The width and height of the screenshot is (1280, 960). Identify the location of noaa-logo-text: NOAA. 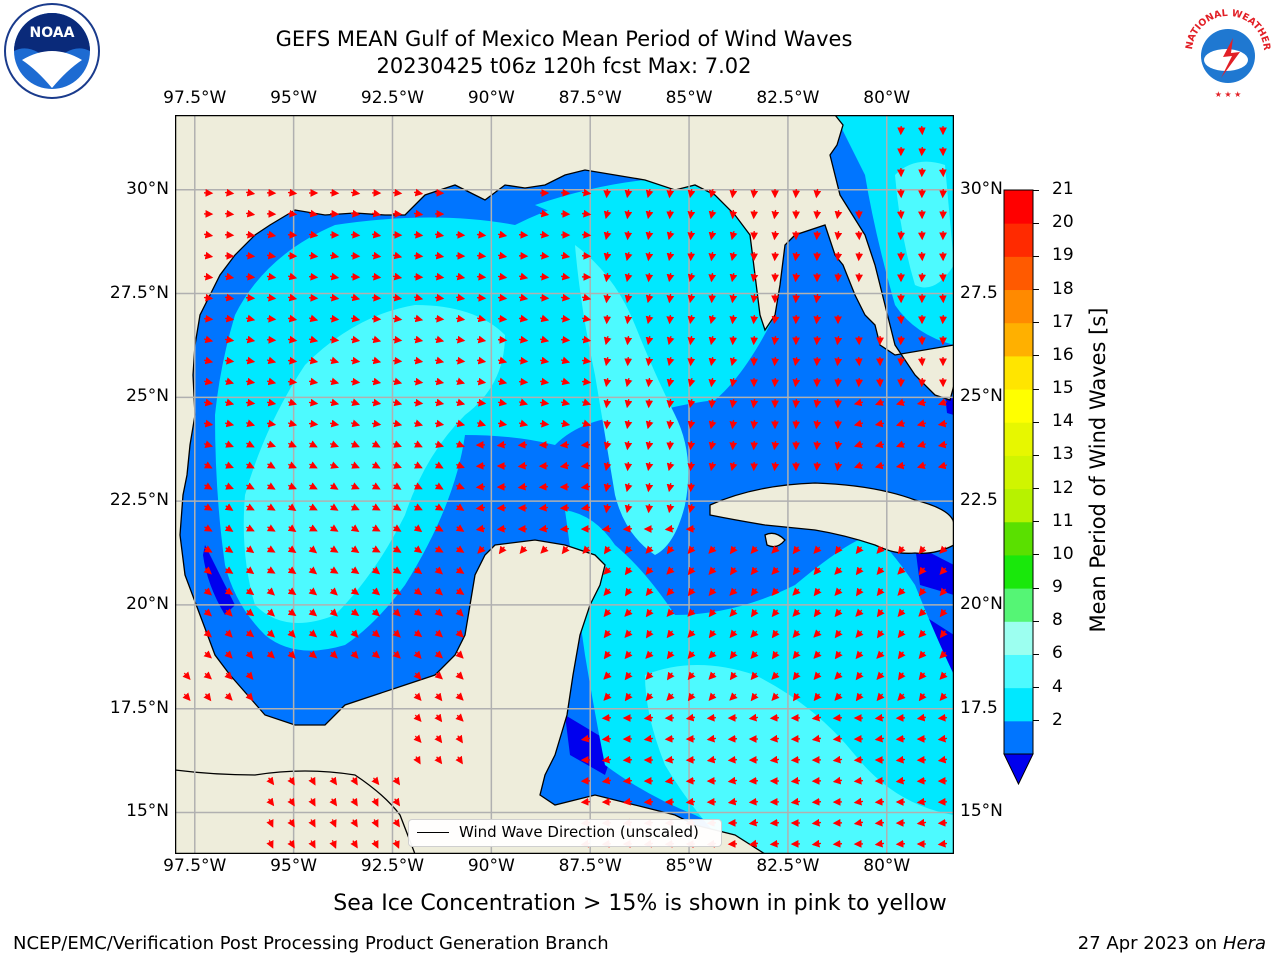
(52, 33).